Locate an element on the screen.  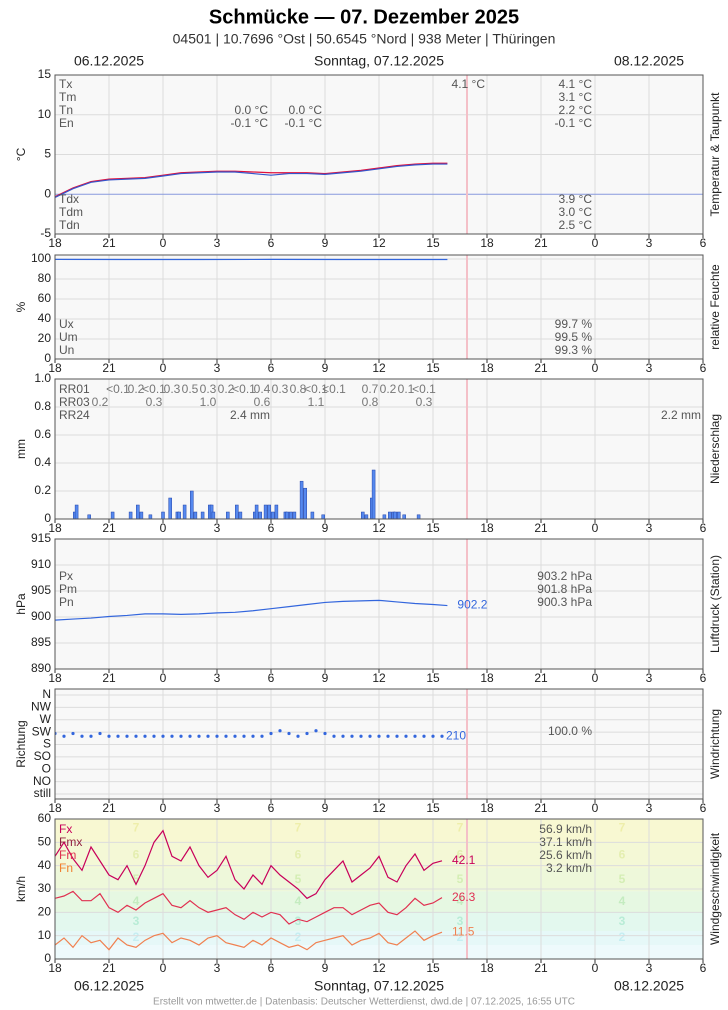
side-label: relative Feuchte is located at coordinates (715, 307).